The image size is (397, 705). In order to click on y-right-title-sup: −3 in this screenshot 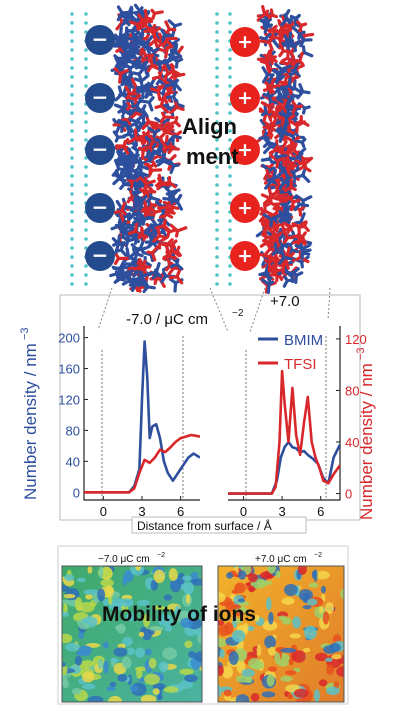, I will do `click(361, 353)`.